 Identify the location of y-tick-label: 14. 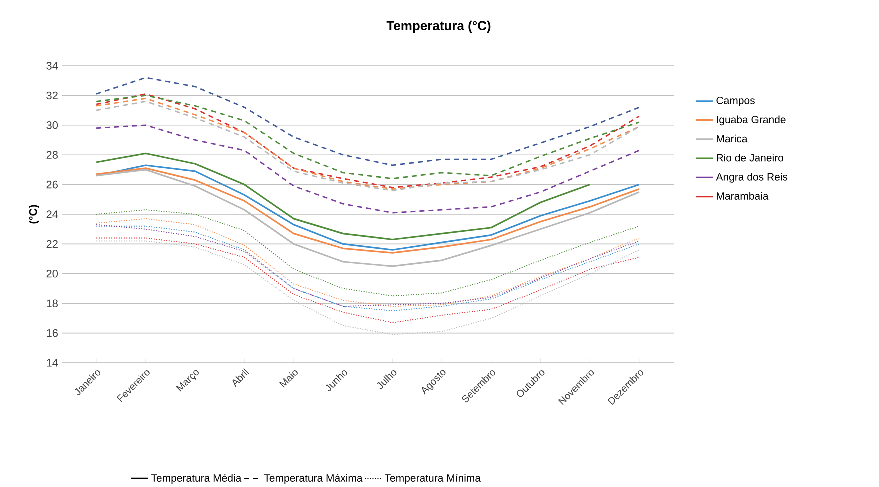
(52, 363).